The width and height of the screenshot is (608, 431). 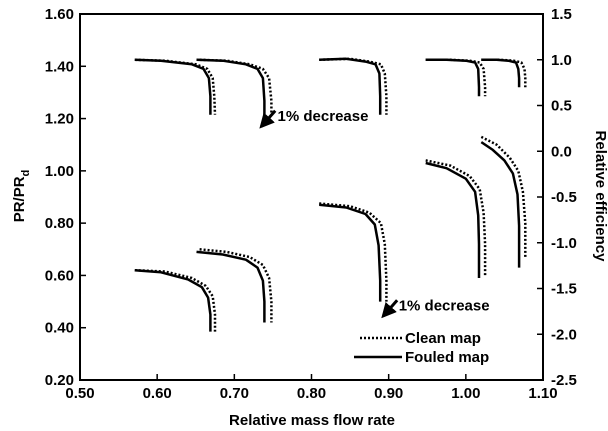 I want to click on y-axis-right: -2.5 -2.0 -1.5 -1.0 -0.5 0.0 0.5 1.0 1.5, so click(x=557, y=197).